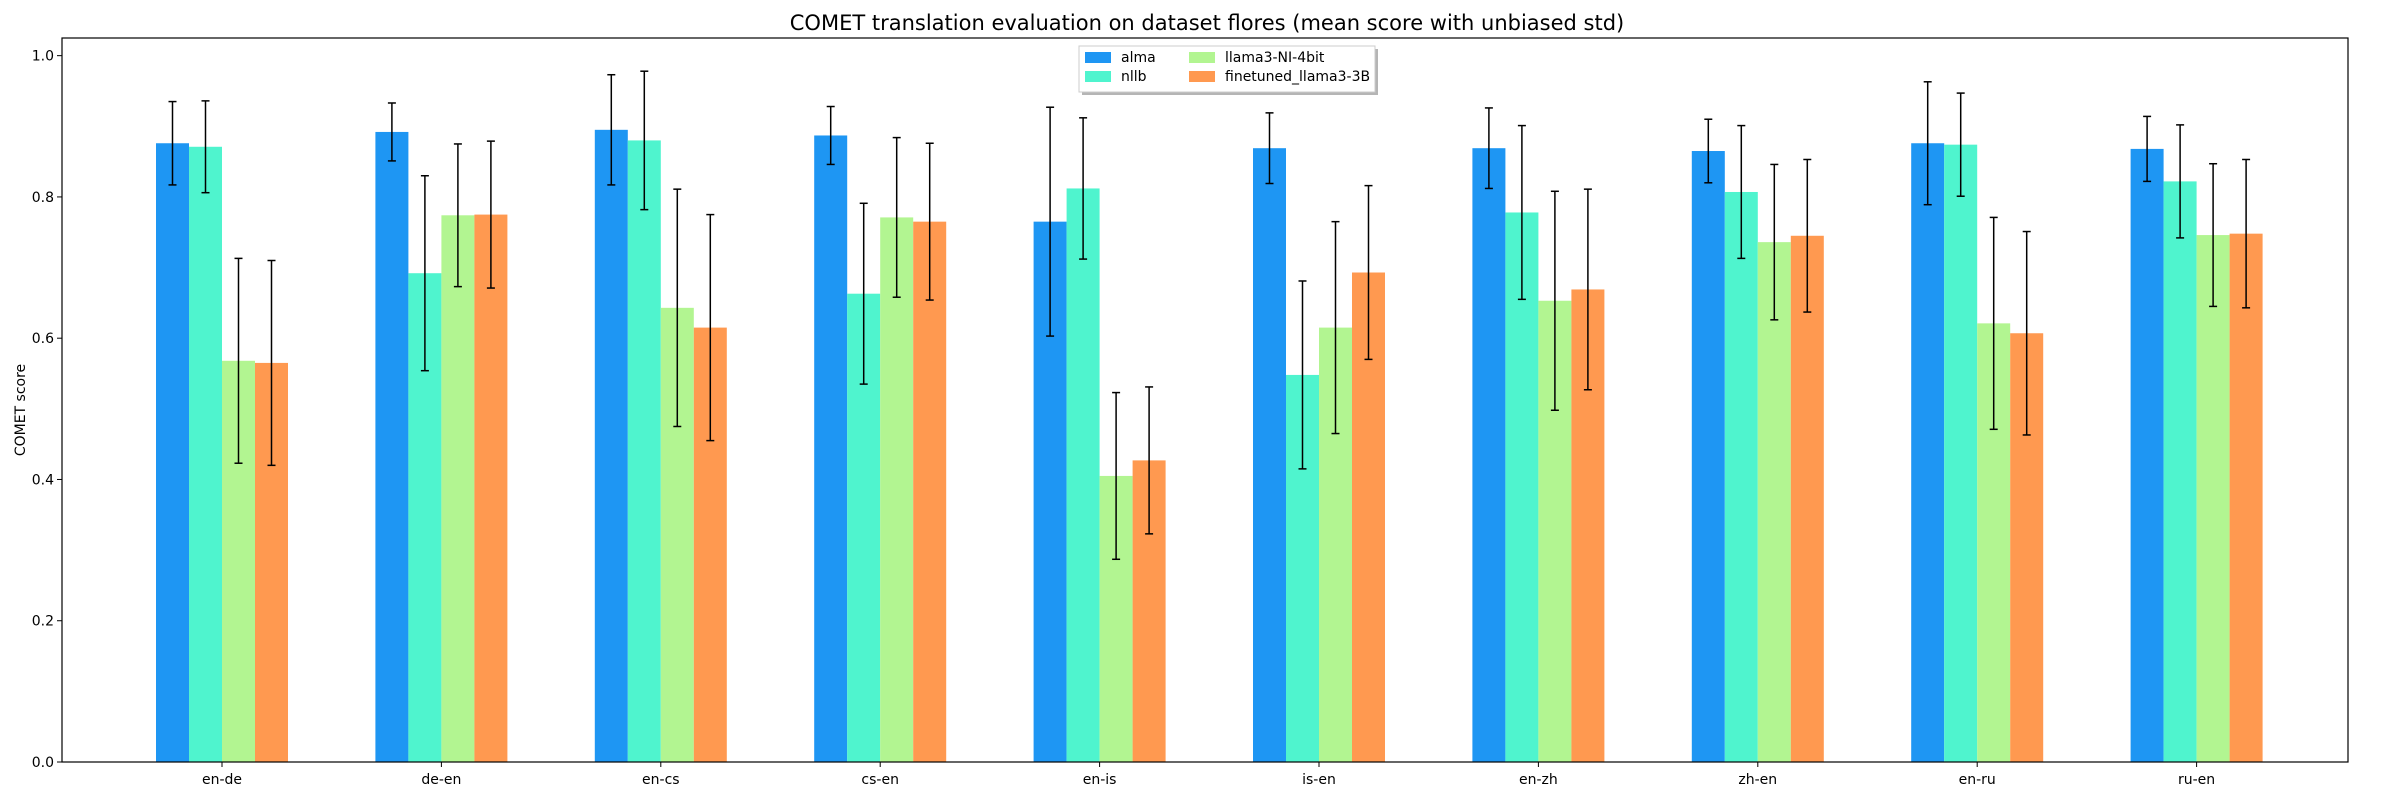  Describe the element at coordinates (1138, 58) in the screenshot. I see `legend-label: alma` at that location.